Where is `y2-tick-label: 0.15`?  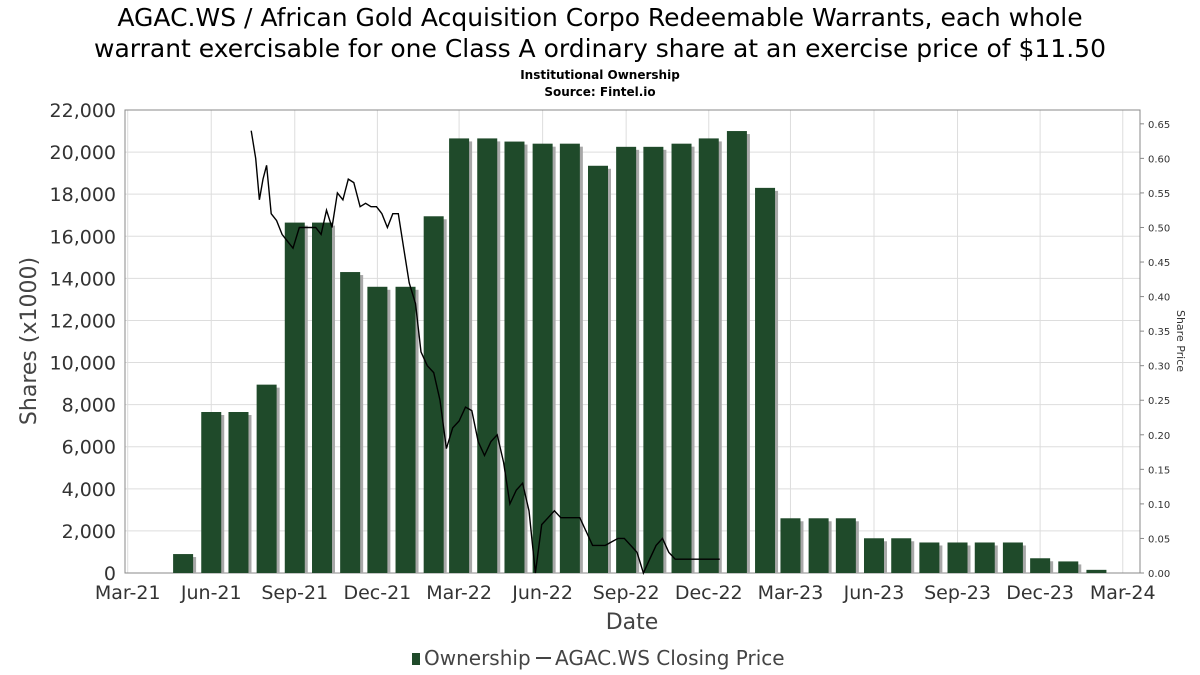 y2-tick-label: 0.15 is located at coordinates (1159, 470).